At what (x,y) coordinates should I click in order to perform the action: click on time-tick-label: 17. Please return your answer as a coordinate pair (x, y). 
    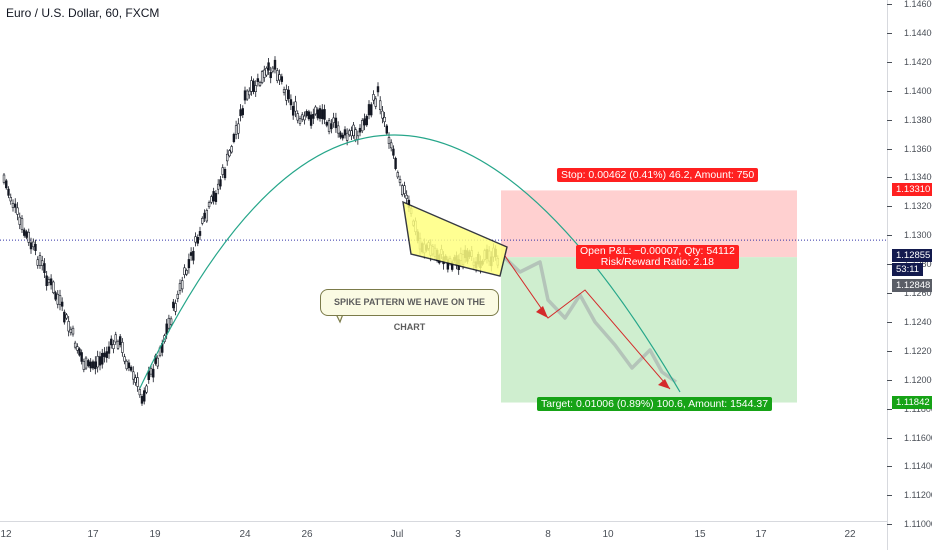
    Looking at the image, I should click on (93, 534).